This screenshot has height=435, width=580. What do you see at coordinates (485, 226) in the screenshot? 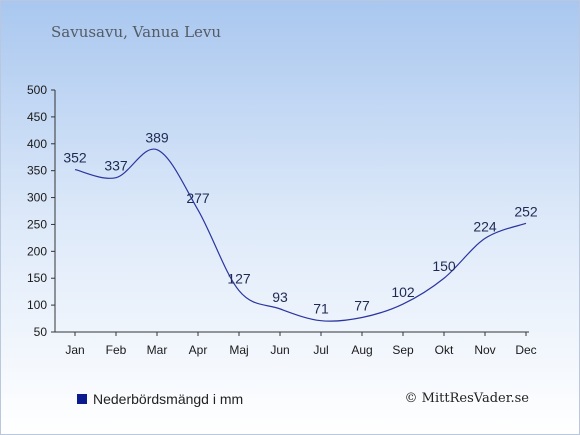
I see `data-label: 224` at bounding box center [485, 226].